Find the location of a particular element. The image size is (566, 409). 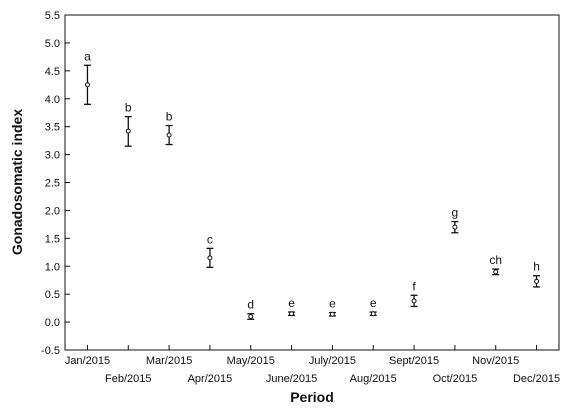

y-tick-label: 5.5 is located at coordinates (52, 16).